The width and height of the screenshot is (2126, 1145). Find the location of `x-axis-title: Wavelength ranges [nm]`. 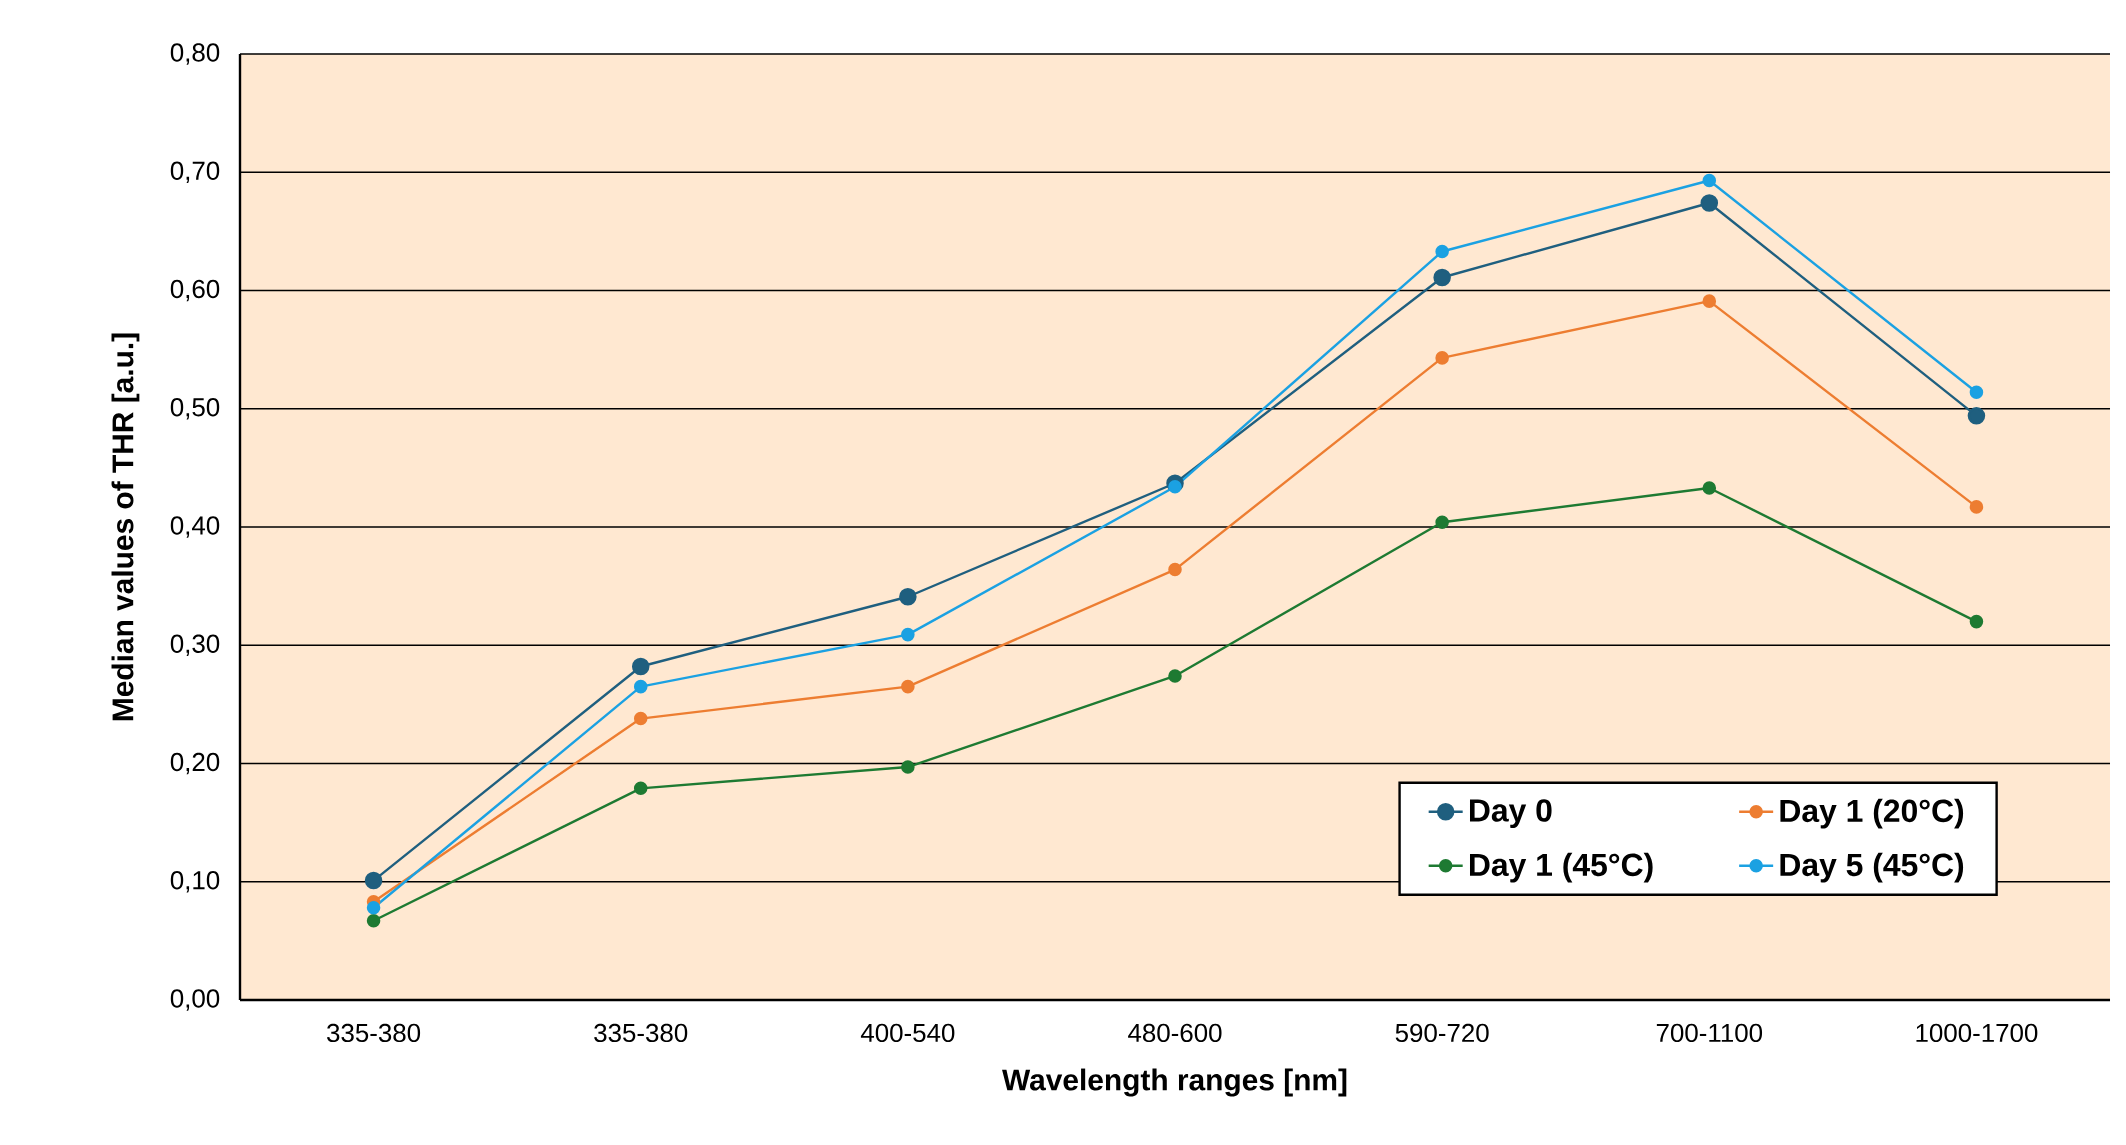

x-axis-title: Wavelength ranges [nm] is located at coordinates (1174, 1082).